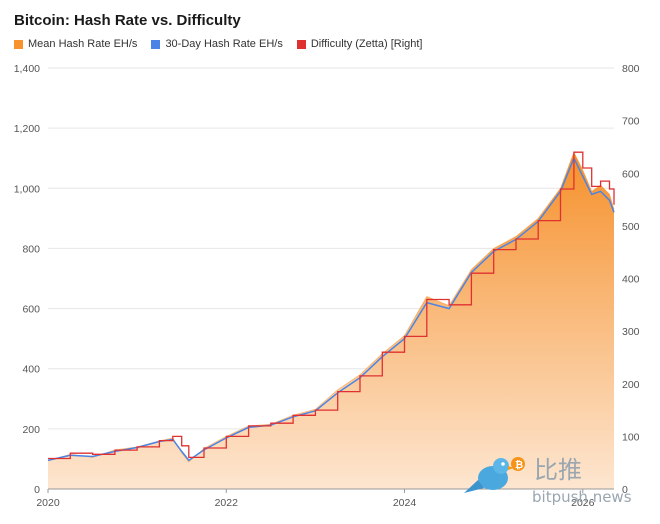 Image resolution: width=660 pixels, height=524 pixels. Describe the element at coordinates (31, 249) in the screenshot. I see `y-left-tick-label: 800` at that location.